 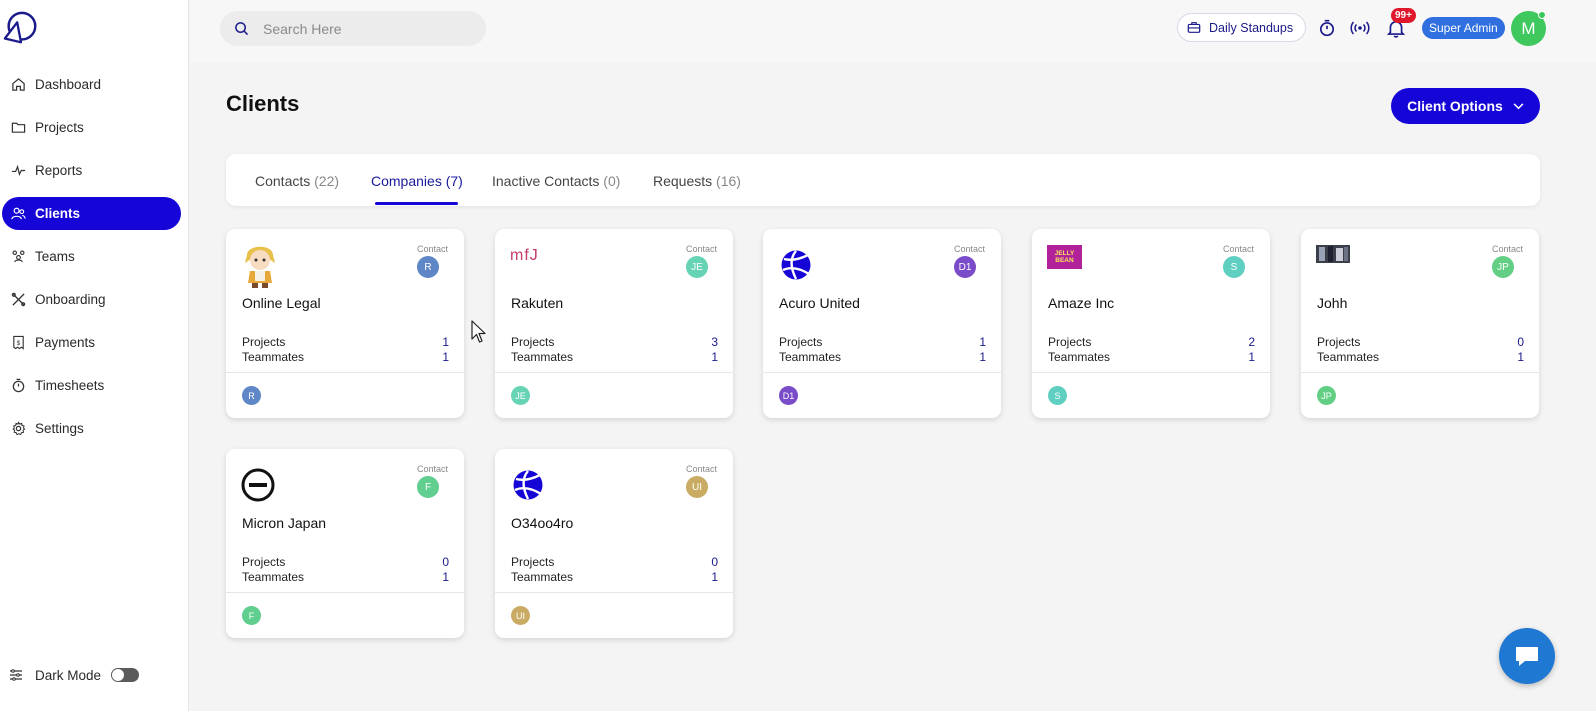 I want to click on receipt-icon: $, so click(x=18, y=343).